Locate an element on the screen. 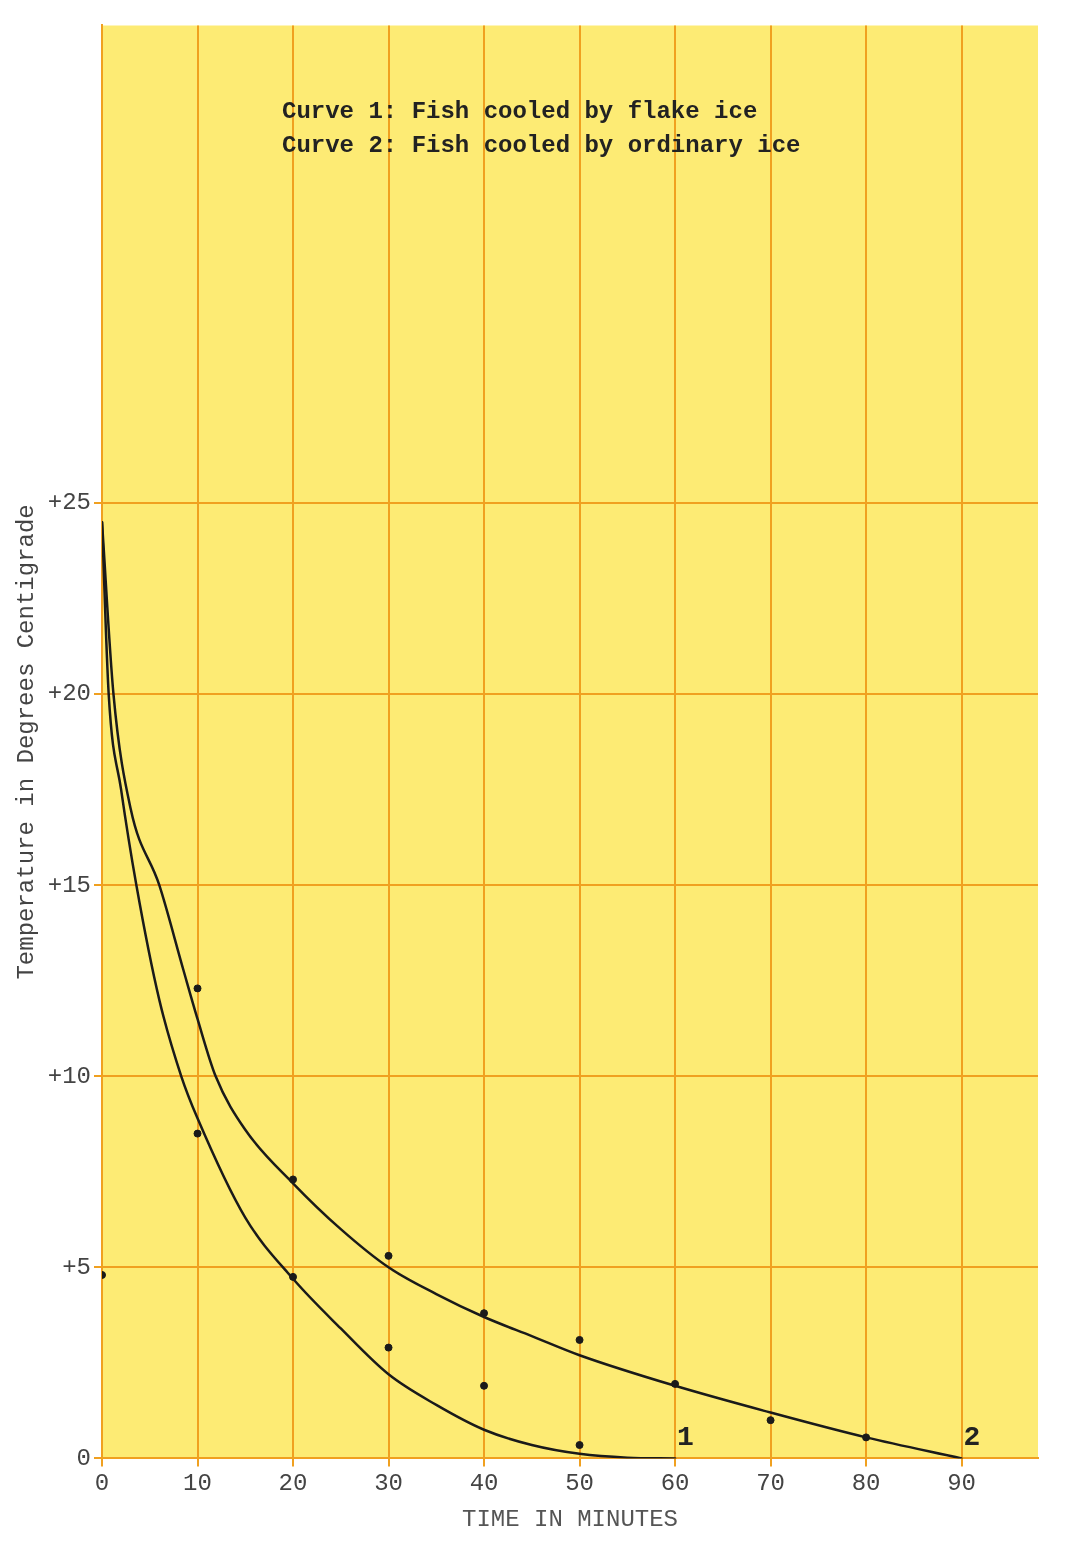  y-tick-label: +20 is located at coordinates (69, 694).